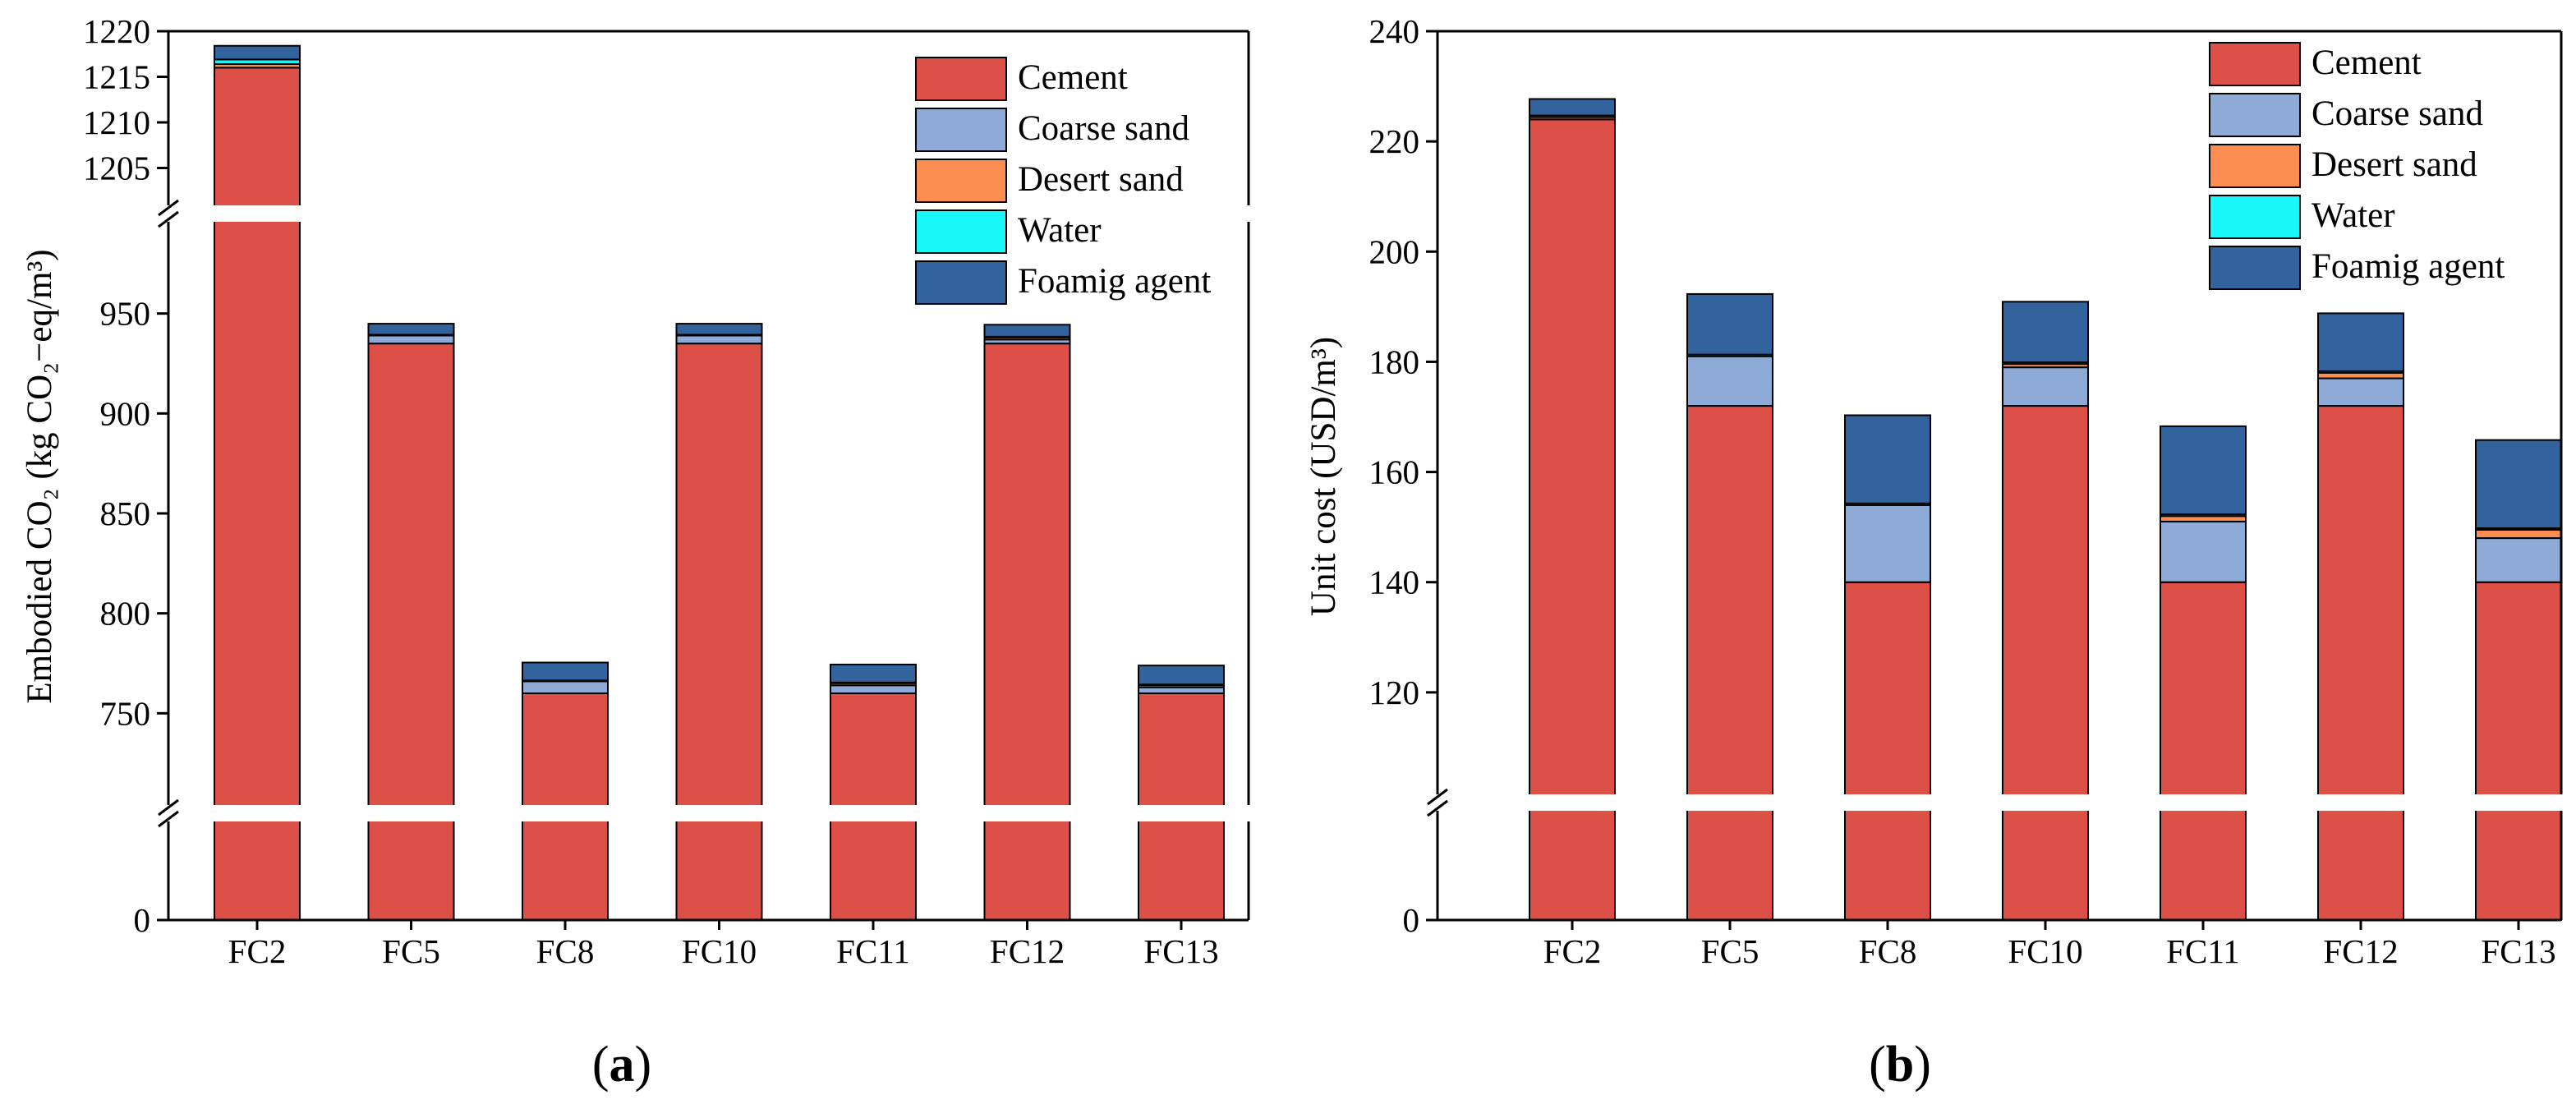 This screenshot has width=2576, height=1118. Describe the element at coordinates (1394, 582) in the screenshot. I see `y-tick-label: 140` at that location.